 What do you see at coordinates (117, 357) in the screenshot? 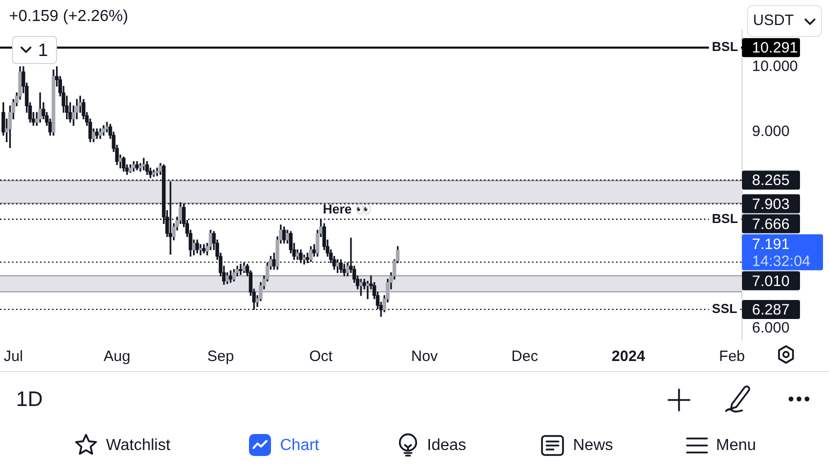
I see `x-tick-label: Aug` at bounding box center [117, 357].